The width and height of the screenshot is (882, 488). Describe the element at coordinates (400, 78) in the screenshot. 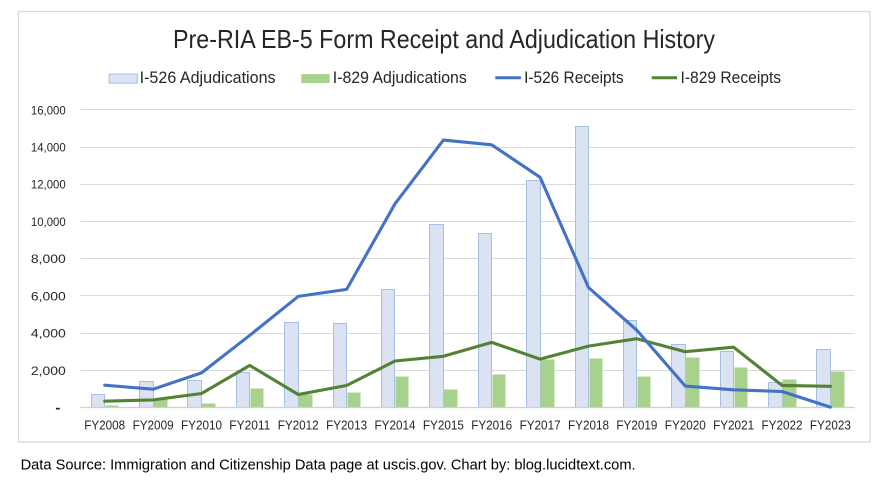

I see `svg-text: I-829 Adjudications` at that location.